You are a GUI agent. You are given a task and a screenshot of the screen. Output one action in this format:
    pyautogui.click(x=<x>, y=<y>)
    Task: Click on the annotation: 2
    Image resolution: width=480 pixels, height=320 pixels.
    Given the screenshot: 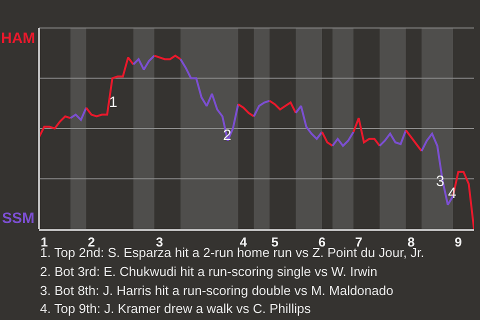 What is the action you would take?
    pyautogui.click(x=227, y=135)
    